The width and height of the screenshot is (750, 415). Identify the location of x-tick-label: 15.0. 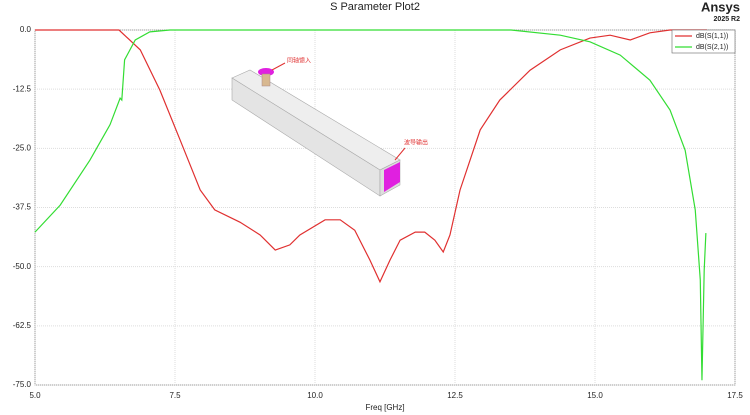
(595, 395).